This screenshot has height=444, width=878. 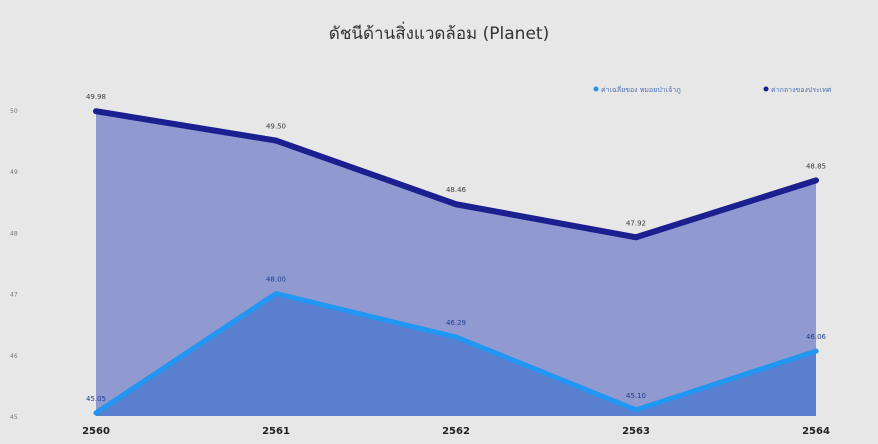 What do you see at coordinates (801, 90) in the screenshot?
I see `legend-label: ค่ากลางของประเทศ` at bounding box center [801, 90].